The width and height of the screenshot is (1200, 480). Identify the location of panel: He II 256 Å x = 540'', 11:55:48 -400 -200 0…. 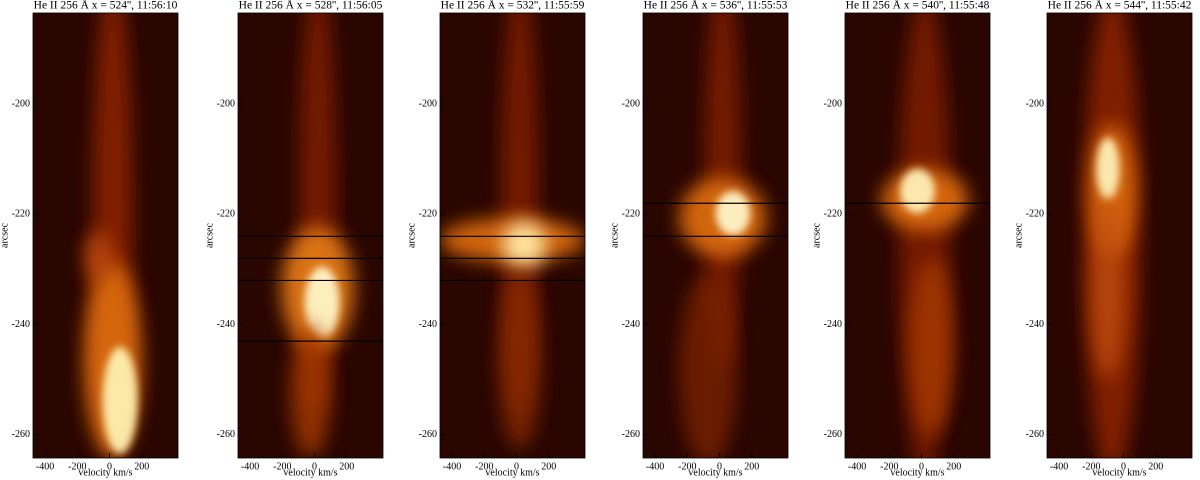
(901, 239).